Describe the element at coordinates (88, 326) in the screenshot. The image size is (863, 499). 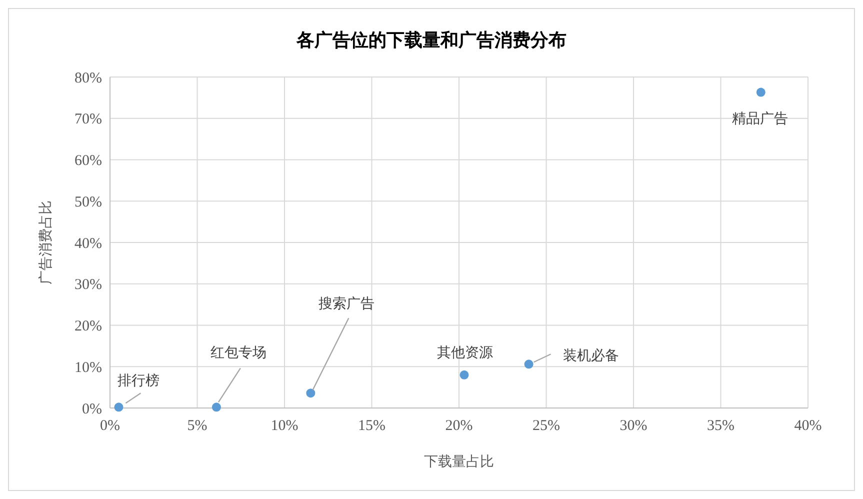
I see `y-tick-label: 20%` at that location.